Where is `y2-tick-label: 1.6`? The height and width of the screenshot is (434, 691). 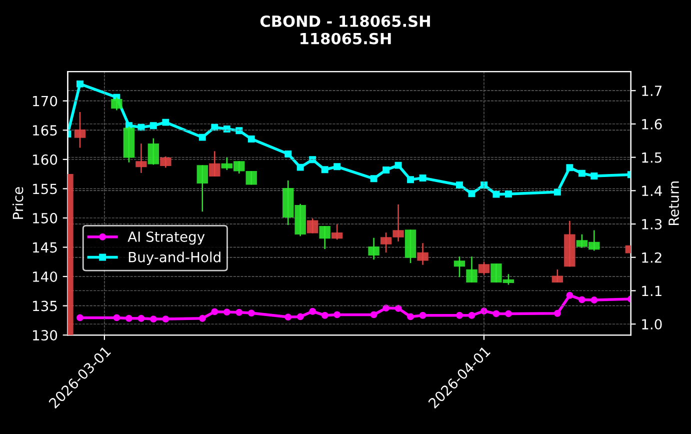
y2-tick-label: 1.6 is located at coordinates (652, 124).